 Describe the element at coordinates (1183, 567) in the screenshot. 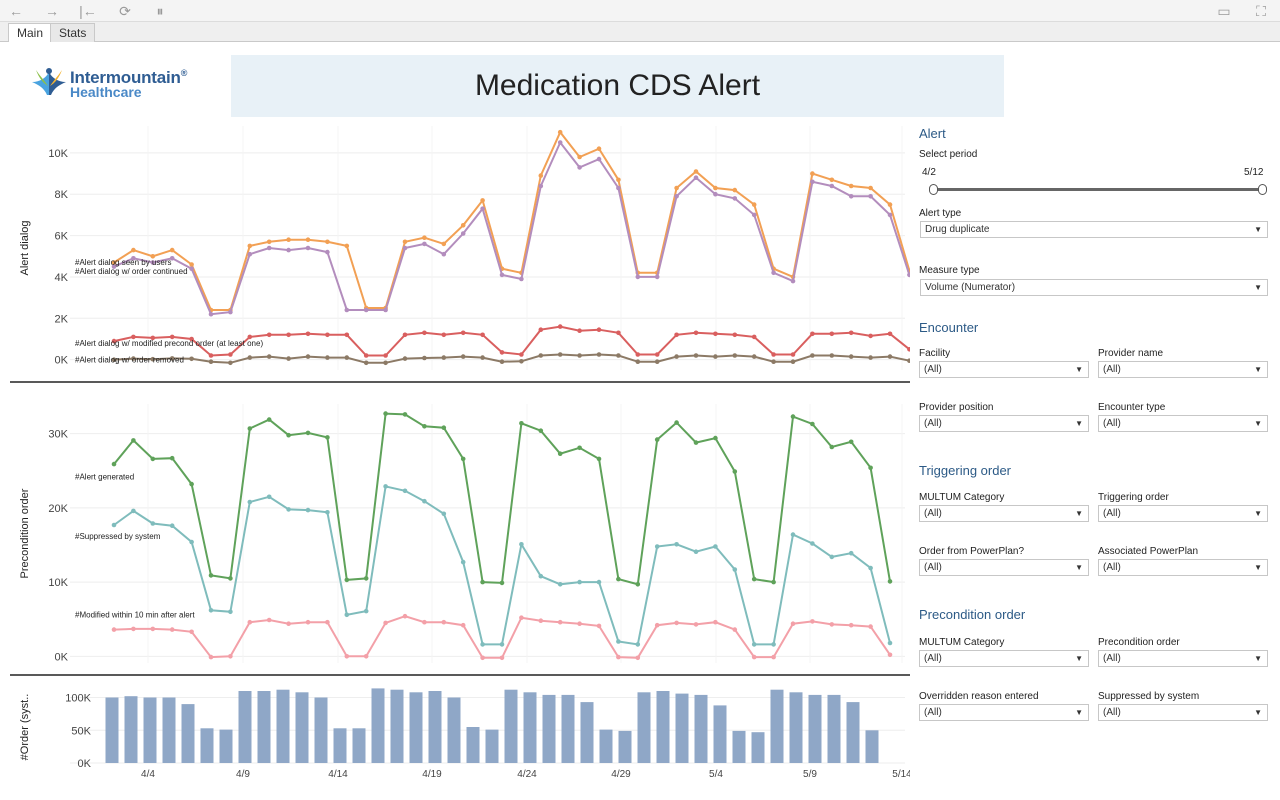

I see `associated-powerplan-dropdown: (All) ▼` at that location.